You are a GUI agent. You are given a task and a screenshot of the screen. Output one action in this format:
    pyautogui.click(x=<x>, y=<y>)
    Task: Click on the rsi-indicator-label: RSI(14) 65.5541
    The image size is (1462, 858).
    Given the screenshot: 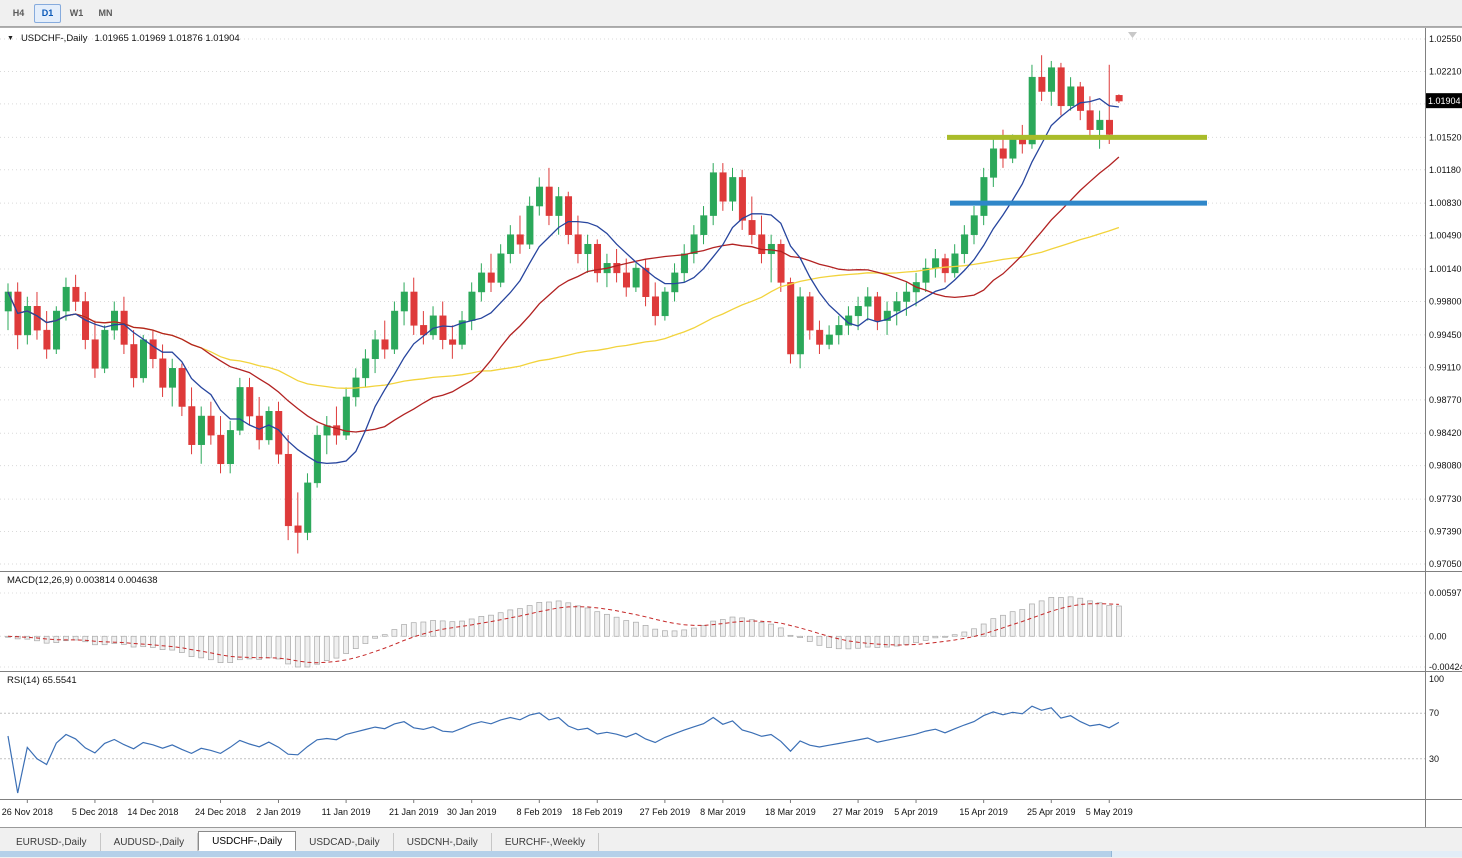 What is the action you would take?
    pyautogui.click(x=42, y=680)
    